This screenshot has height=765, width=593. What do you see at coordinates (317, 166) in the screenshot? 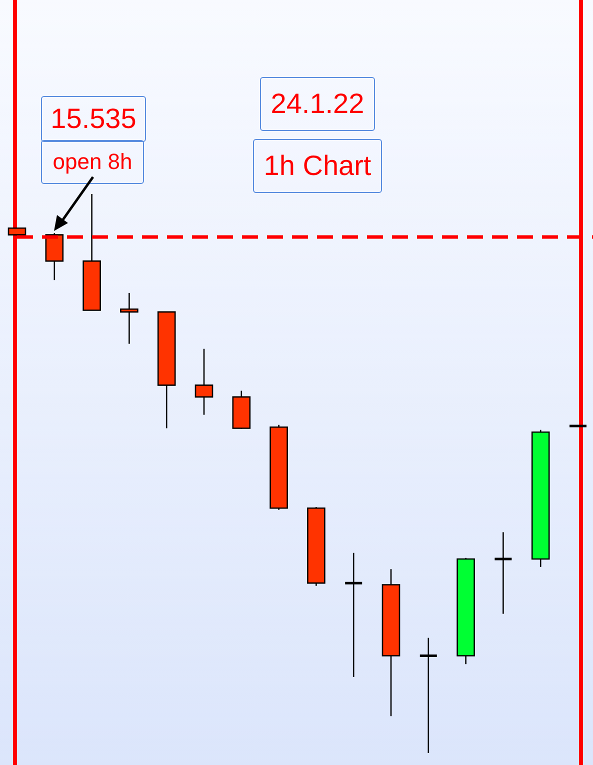
I see `text: 1h Chart` at bounding box center [317, 166].